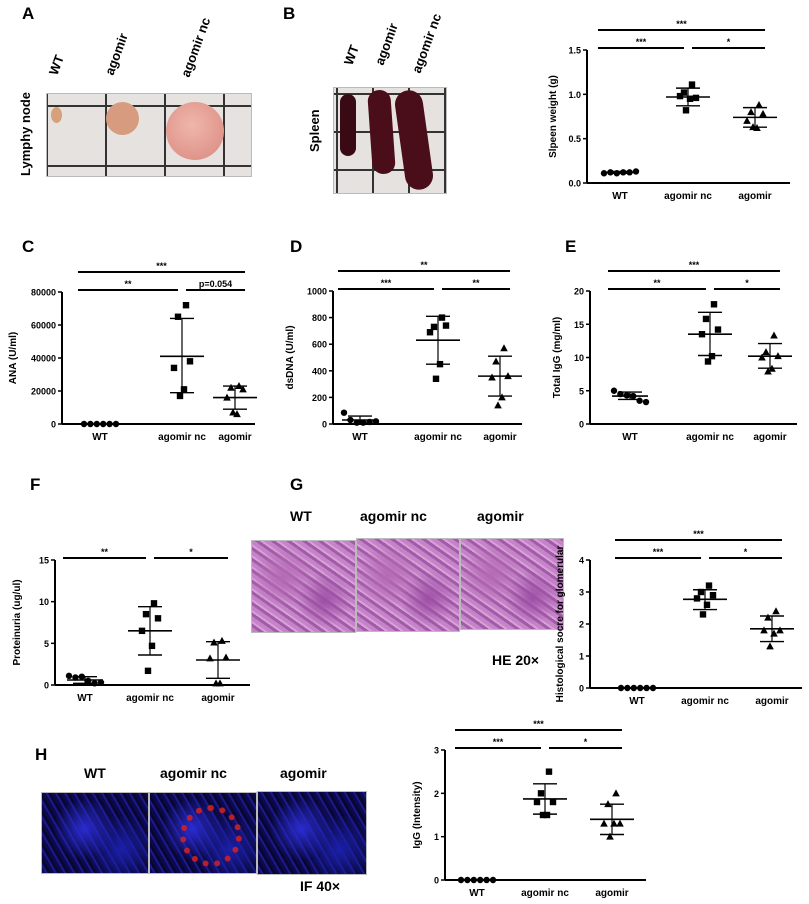 This screenshot has height=904, width=809. I want to click on panel-letter-c: C, so click(28, 246).